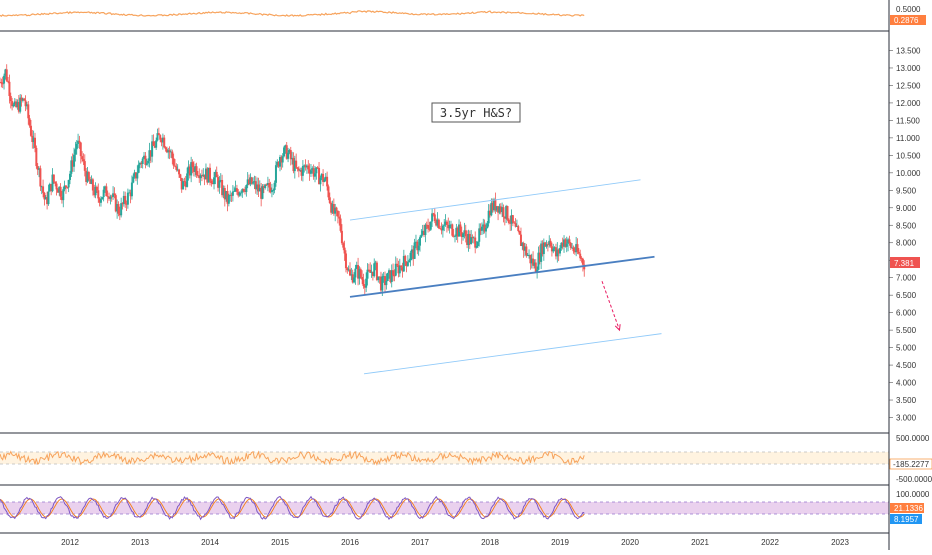 This screenshot has width=932, height=555. Describe the element at coordinates (906, 418) in the screenshot. I see `y-tick-label: 3.000` at that location.